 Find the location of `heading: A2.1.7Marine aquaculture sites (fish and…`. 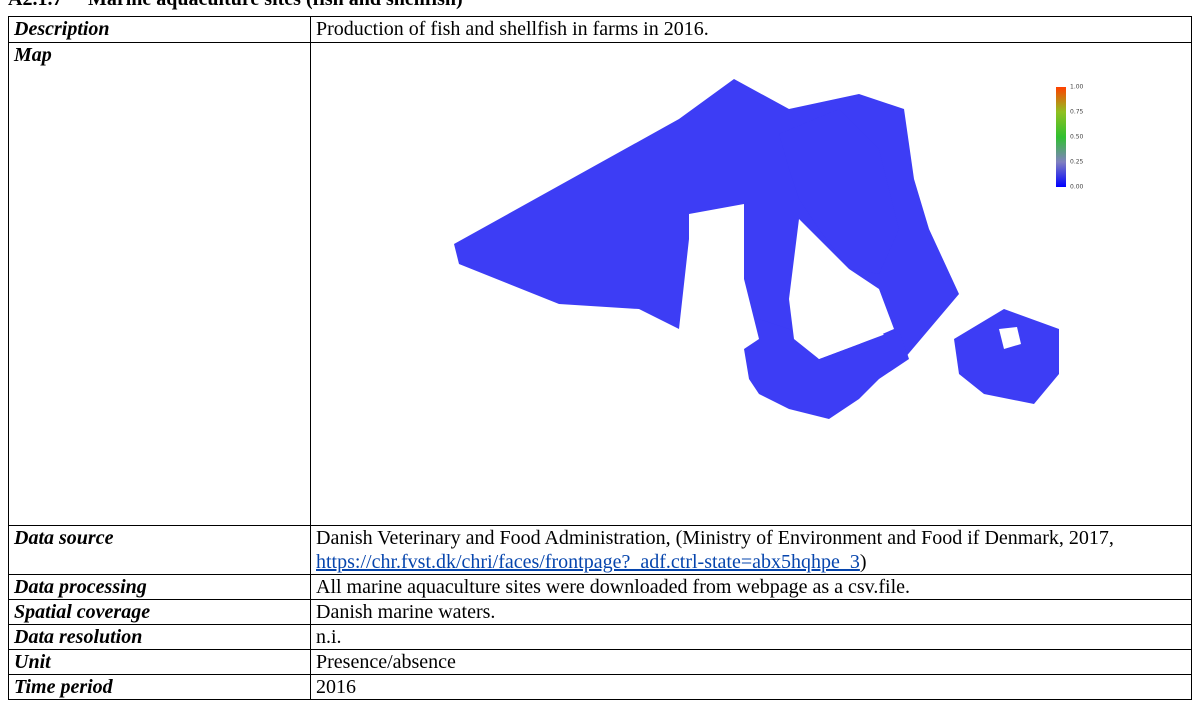

heading: A2.1.7Marine aquaculture sites (fish and… is located at coordinates (235, 5).